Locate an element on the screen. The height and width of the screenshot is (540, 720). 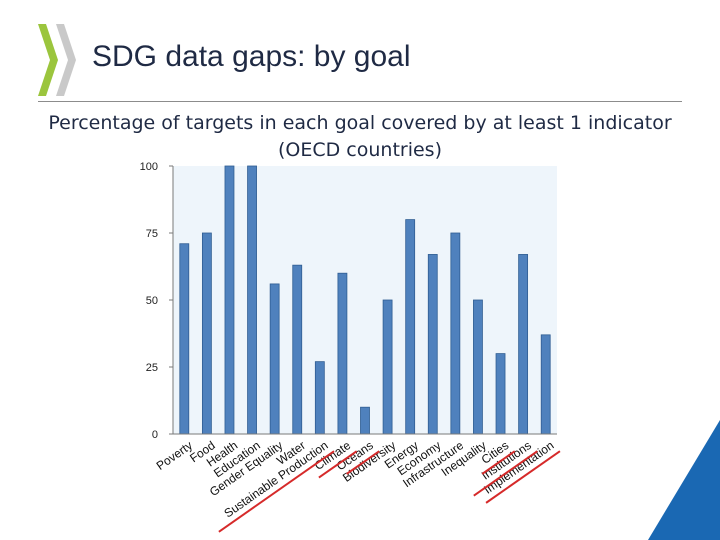
bar-infrastructure is located at coordinates (455, 333).